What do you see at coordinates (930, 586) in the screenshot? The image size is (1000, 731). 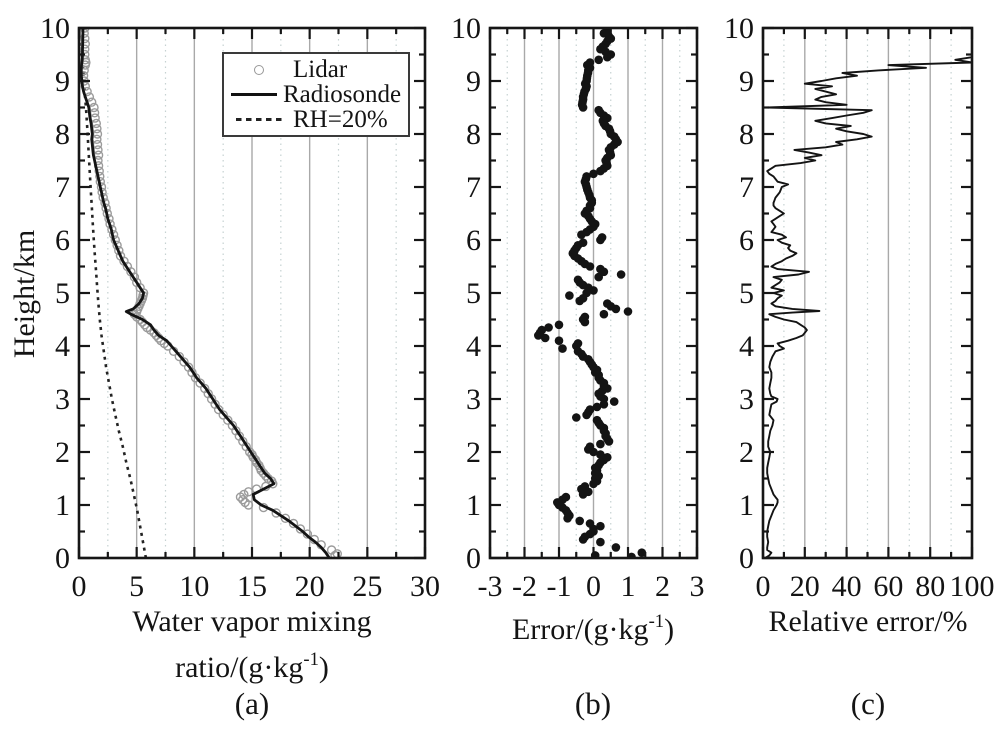 I see `svg-text: 80` at bounding box center [930, 586].